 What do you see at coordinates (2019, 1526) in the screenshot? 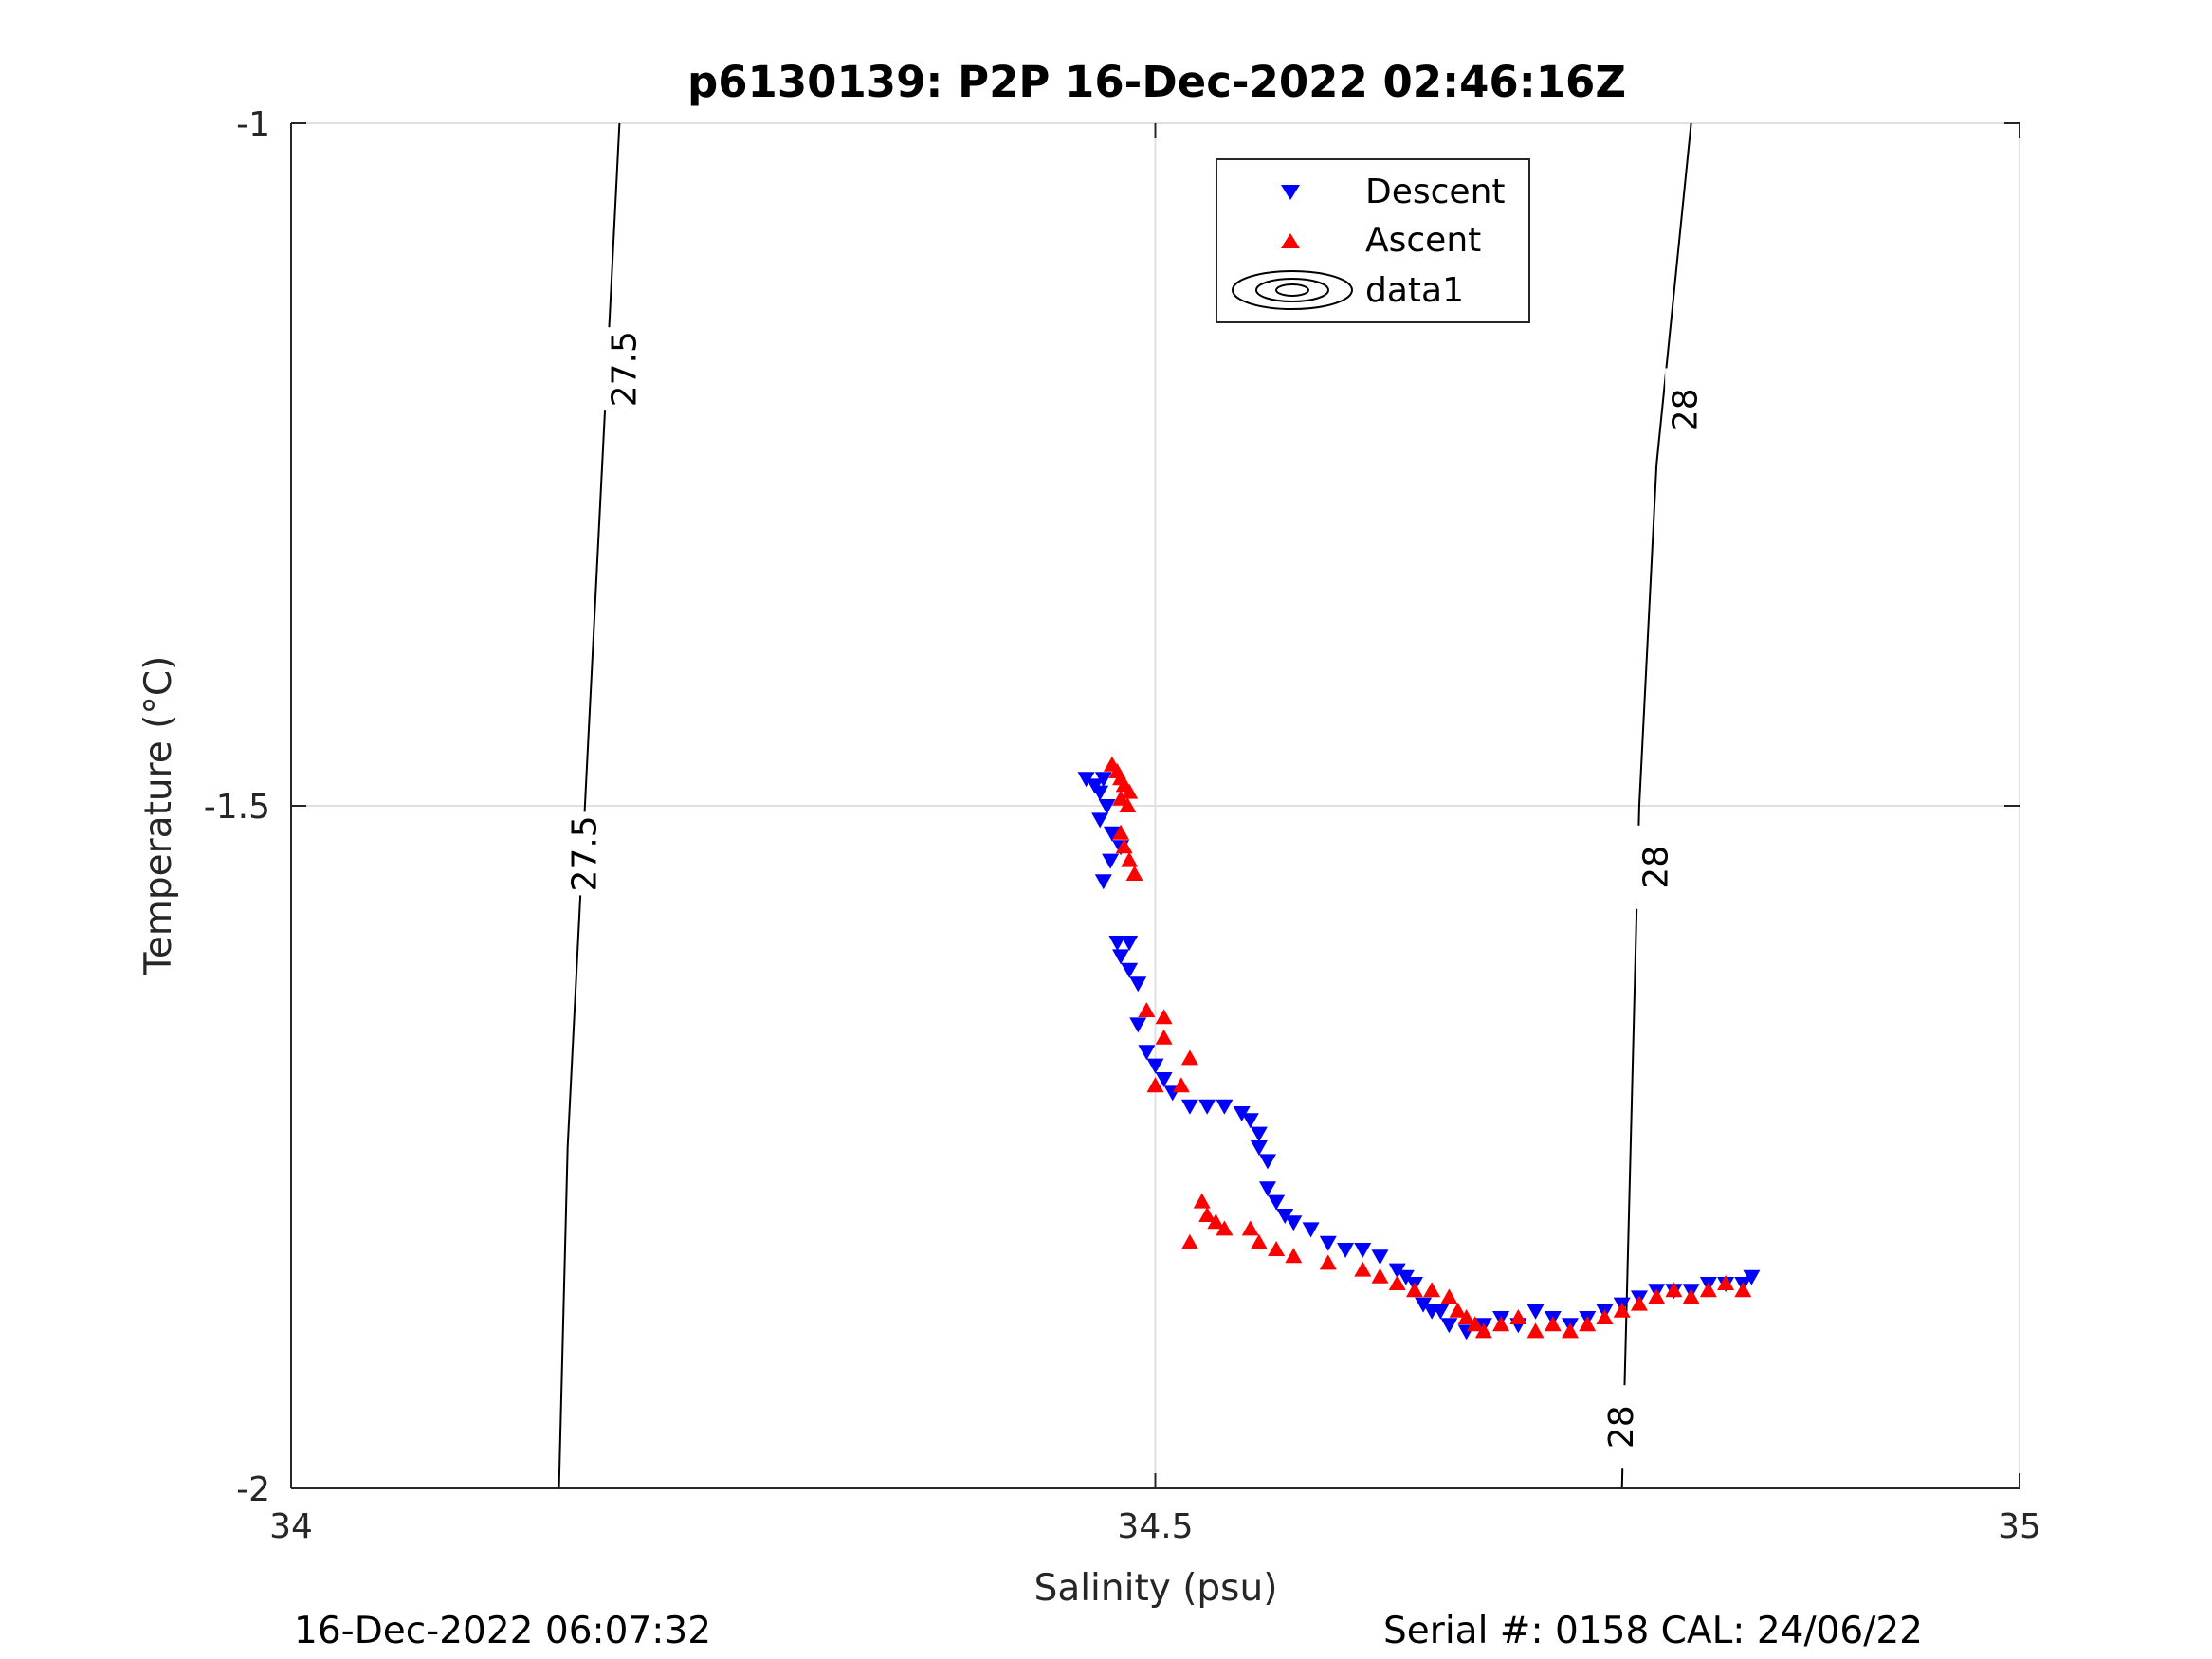
I see `x-tick-label: 35` at bounding box center [2019, 1526].